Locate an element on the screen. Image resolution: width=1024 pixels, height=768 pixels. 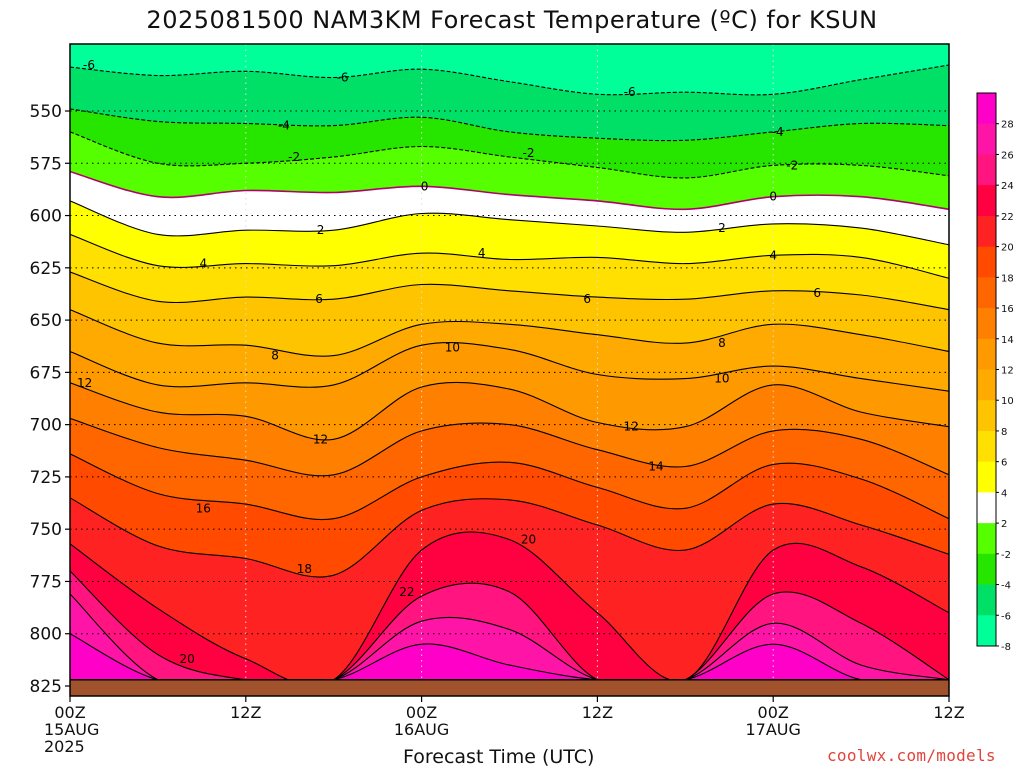
colorbar-label: -2 is located at coordinates (1006, 555).